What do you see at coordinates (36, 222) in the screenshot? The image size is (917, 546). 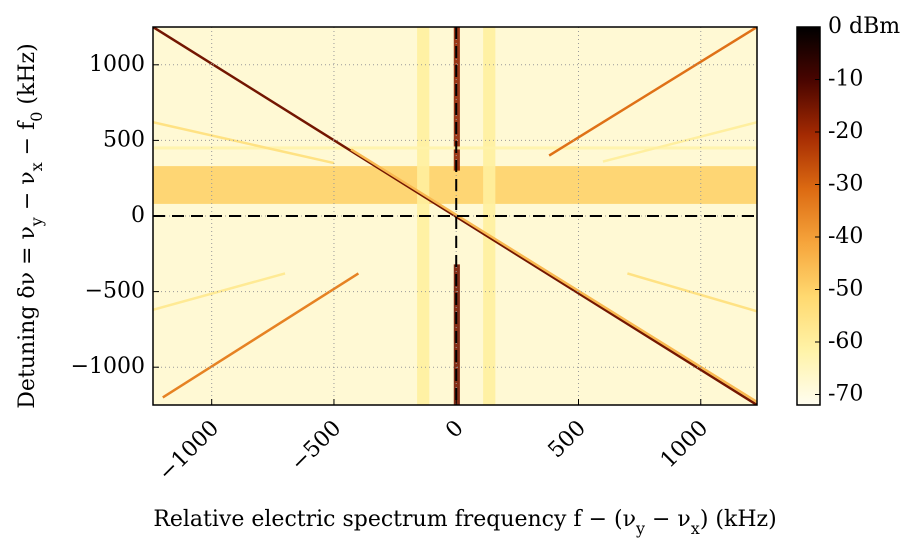 I see `y-axis-label-part: y` at bounding box center [36, 222].